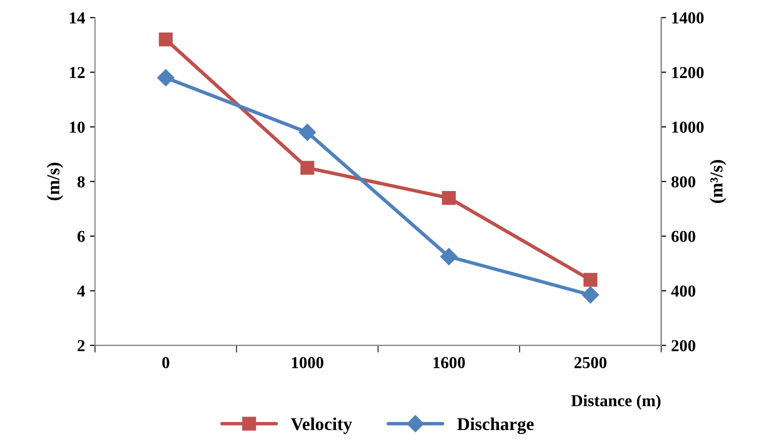  I want to click on y-tick-label: 4, so click(81, 291).